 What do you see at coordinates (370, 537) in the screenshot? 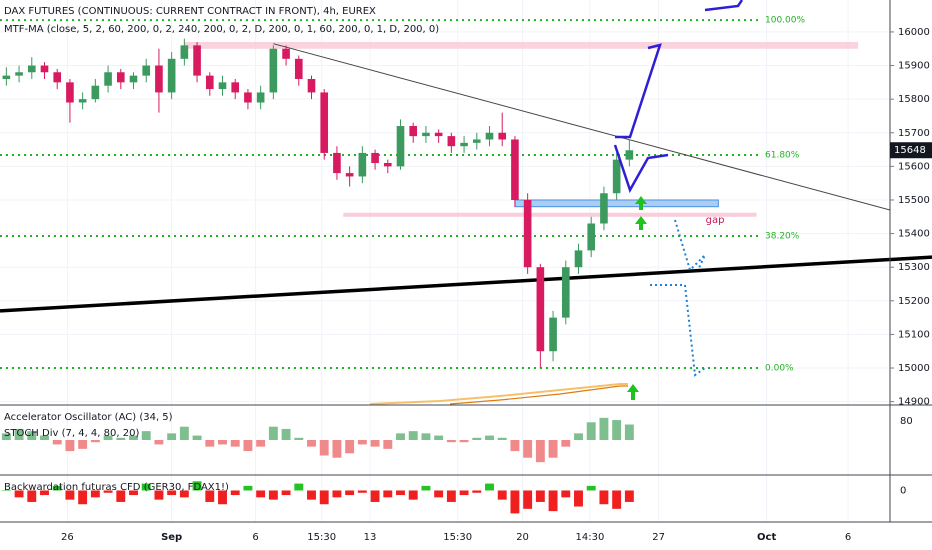
I see `x-tick-label: 13` at bounding box center [370, 537].